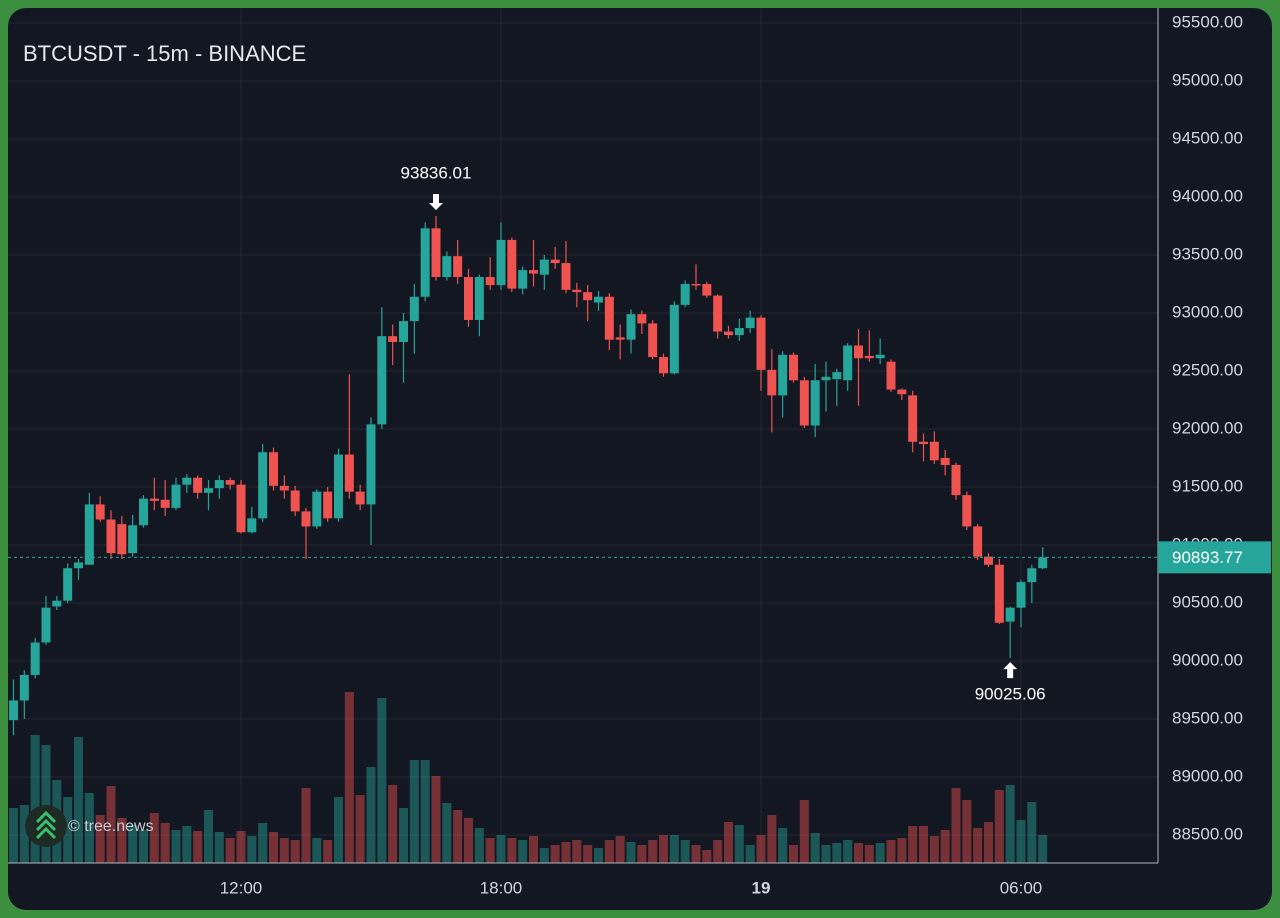  What do you see at coordinates (1207, 195) in the screenshot?
I see `y-tick-label: 94000.00` at bounding box center [1207, 195].